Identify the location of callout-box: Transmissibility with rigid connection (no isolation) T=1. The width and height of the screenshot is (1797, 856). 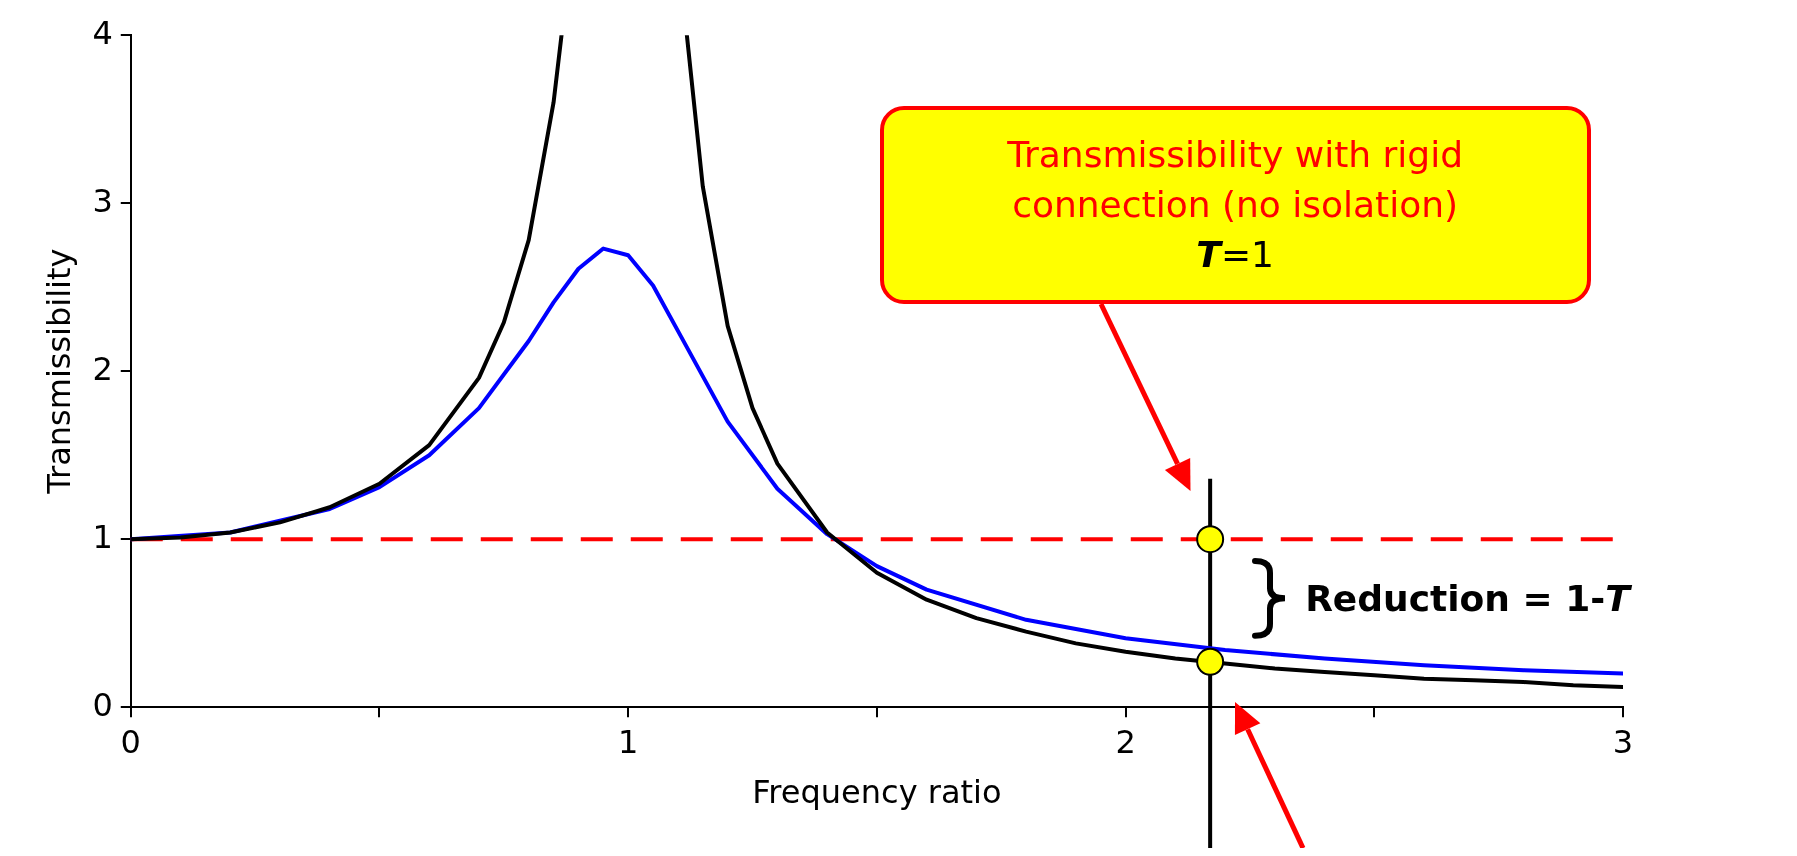
(1235, 205).